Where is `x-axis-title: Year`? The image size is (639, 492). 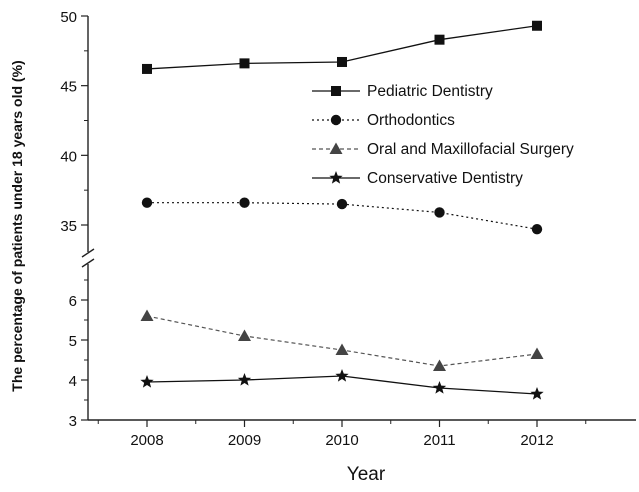
x-axis-title: Year is located at coordinates (366, 474).